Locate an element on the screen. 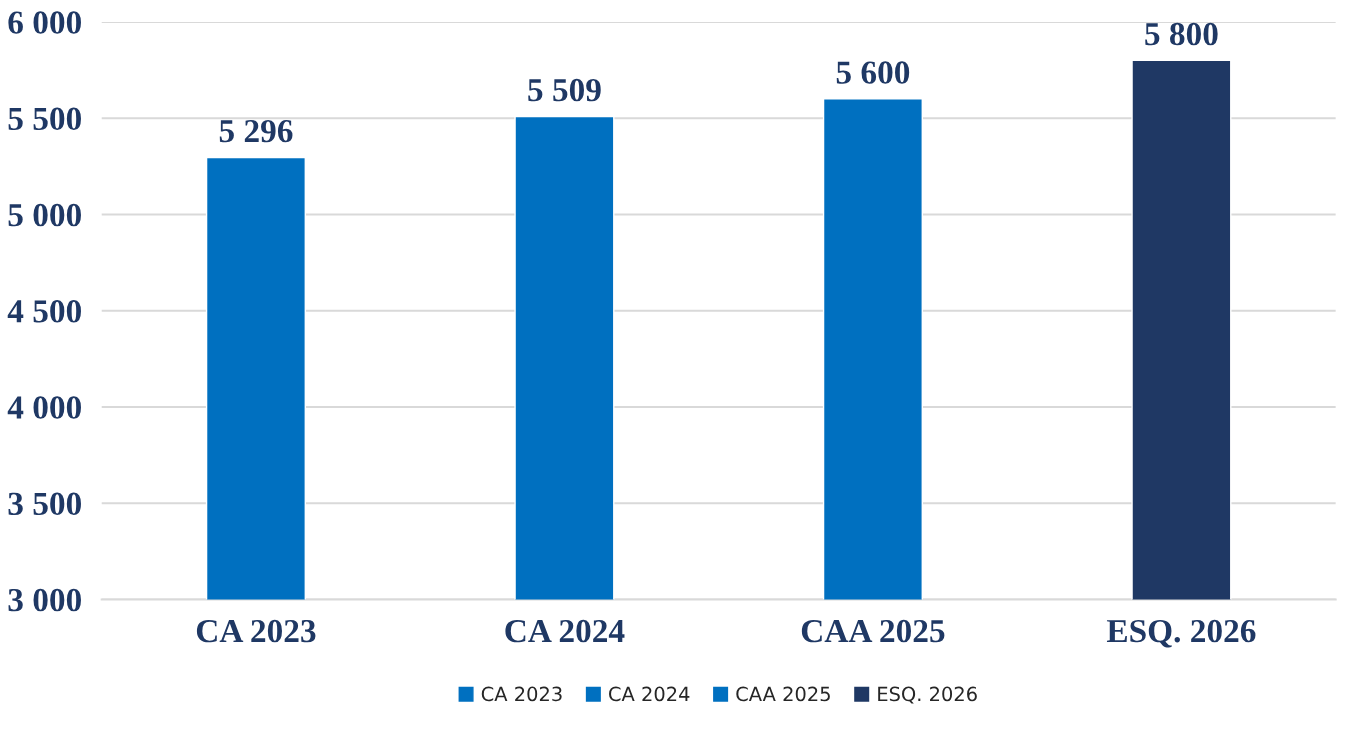  x-tick-label: ESQ. 2026 is located at coordinates (1181, 633).